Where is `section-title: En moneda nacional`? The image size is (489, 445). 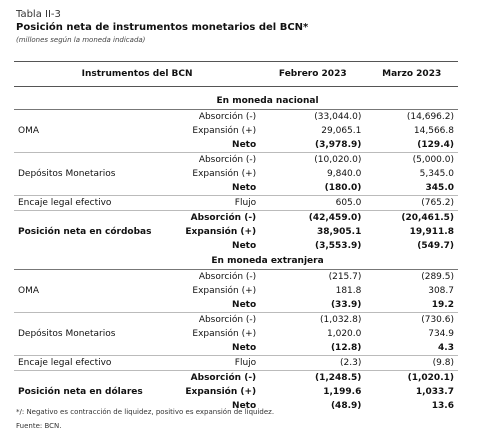
section-title: En moneda nacional is located at coordinates (267, 98).